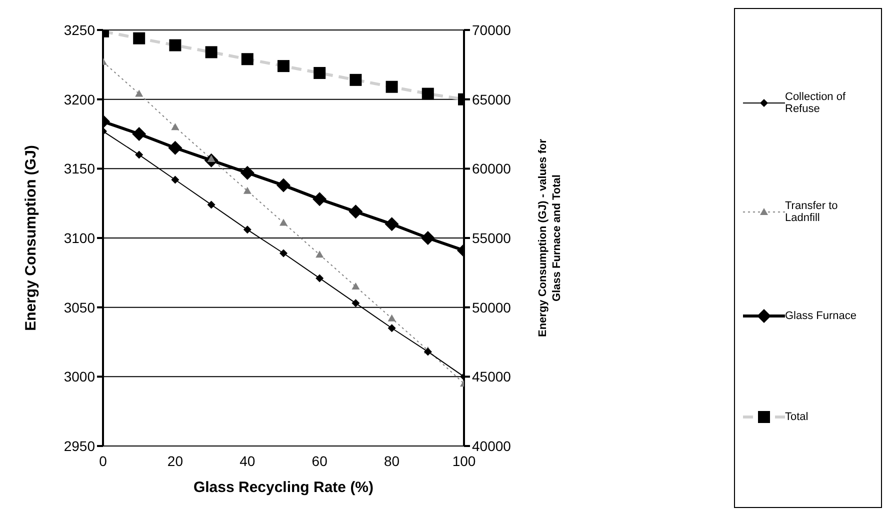 The width and height of the screenshot is (890, 524). What do you see at coordinates (812, 212) in the screenshot?
I see `legend-label: Transfer to Ladnfill` at bounding box center [812, 212].